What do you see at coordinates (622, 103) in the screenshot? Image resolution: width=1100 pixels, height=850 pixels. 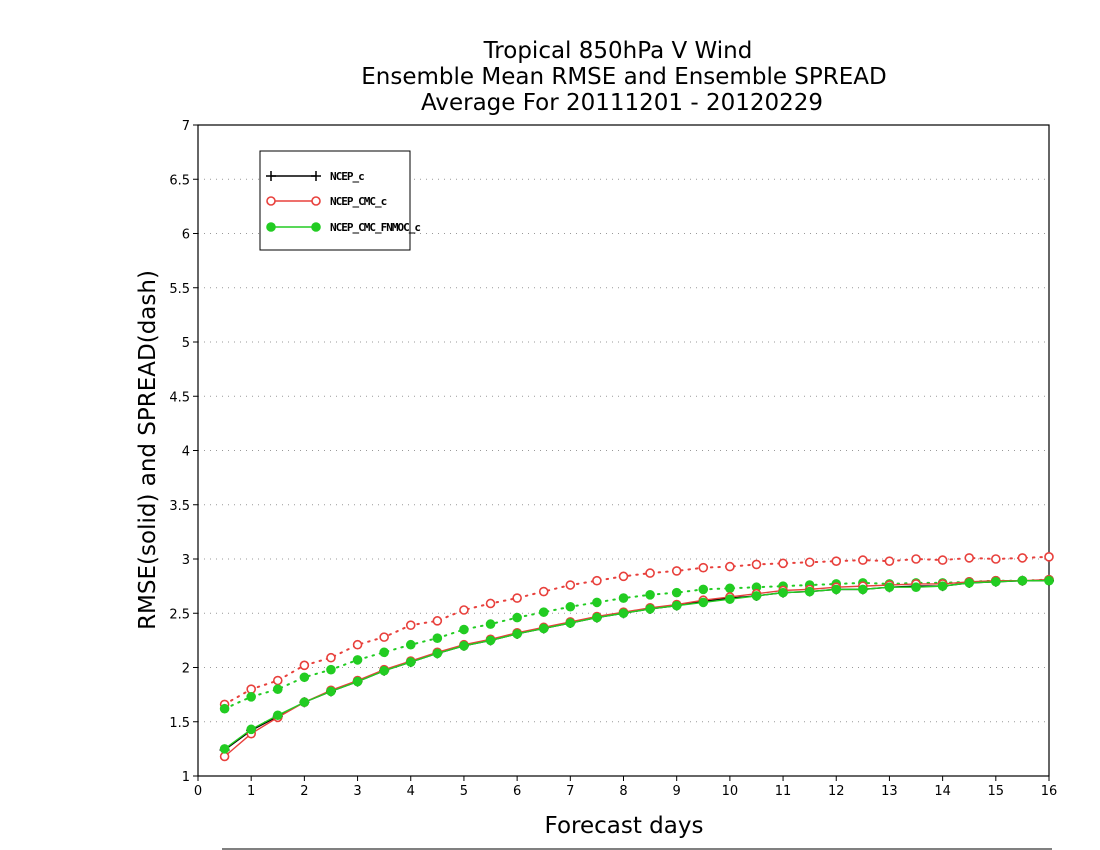 I see `title-line-3: Average For 20111201 - 20120229` at bounding box center [622, 103].